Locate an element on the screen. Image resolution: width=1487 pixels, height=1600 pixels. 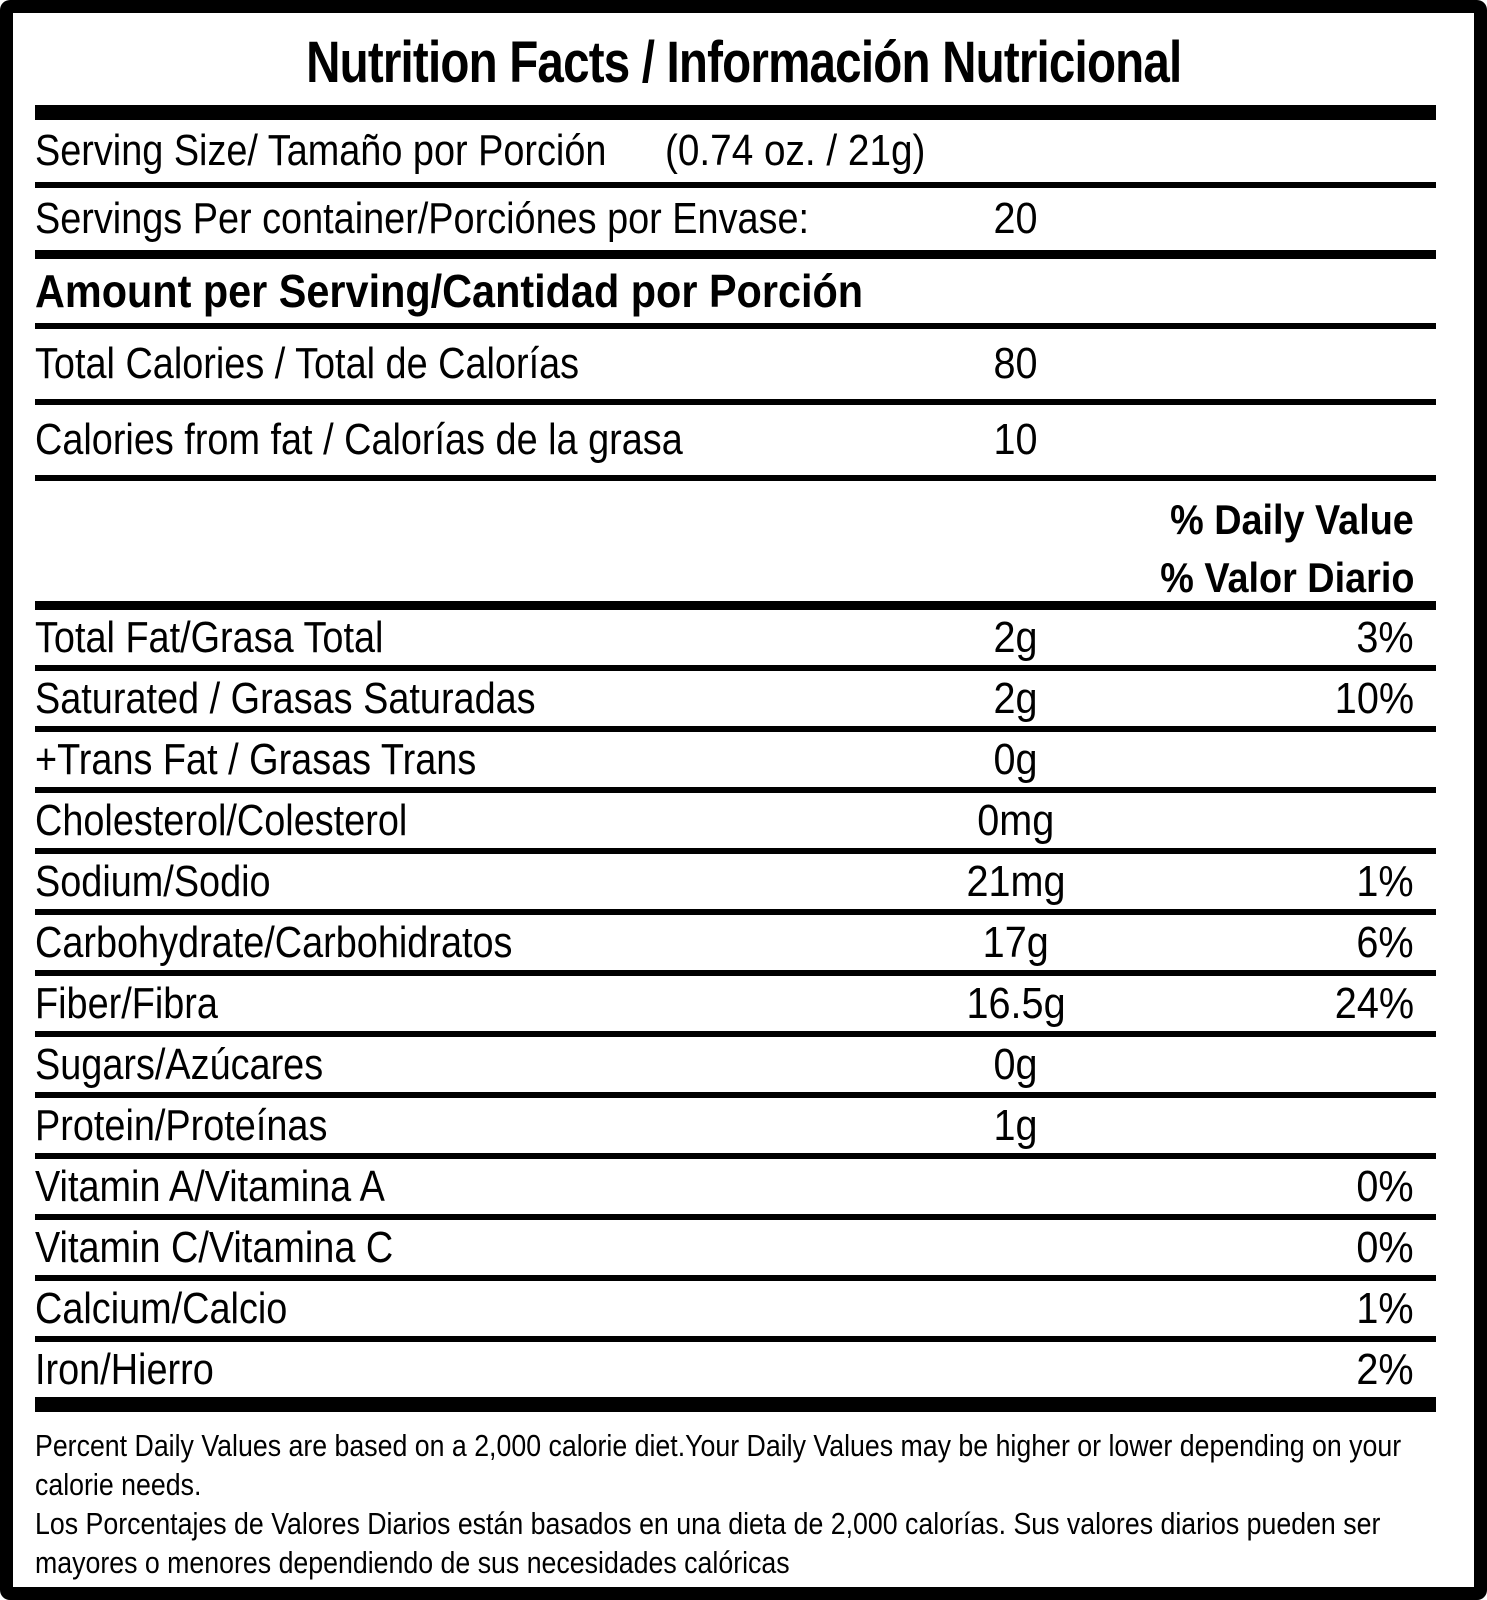
calorie-row-amount: 10 is located at coordinates (1016, 440).